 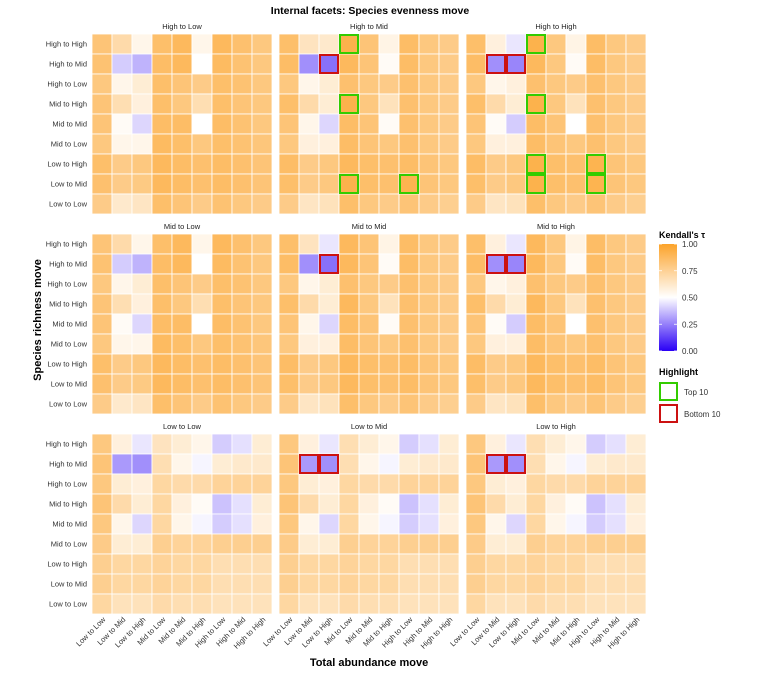 I want to click on panel-title: Mid to Mid, so click(x=369, y=226).